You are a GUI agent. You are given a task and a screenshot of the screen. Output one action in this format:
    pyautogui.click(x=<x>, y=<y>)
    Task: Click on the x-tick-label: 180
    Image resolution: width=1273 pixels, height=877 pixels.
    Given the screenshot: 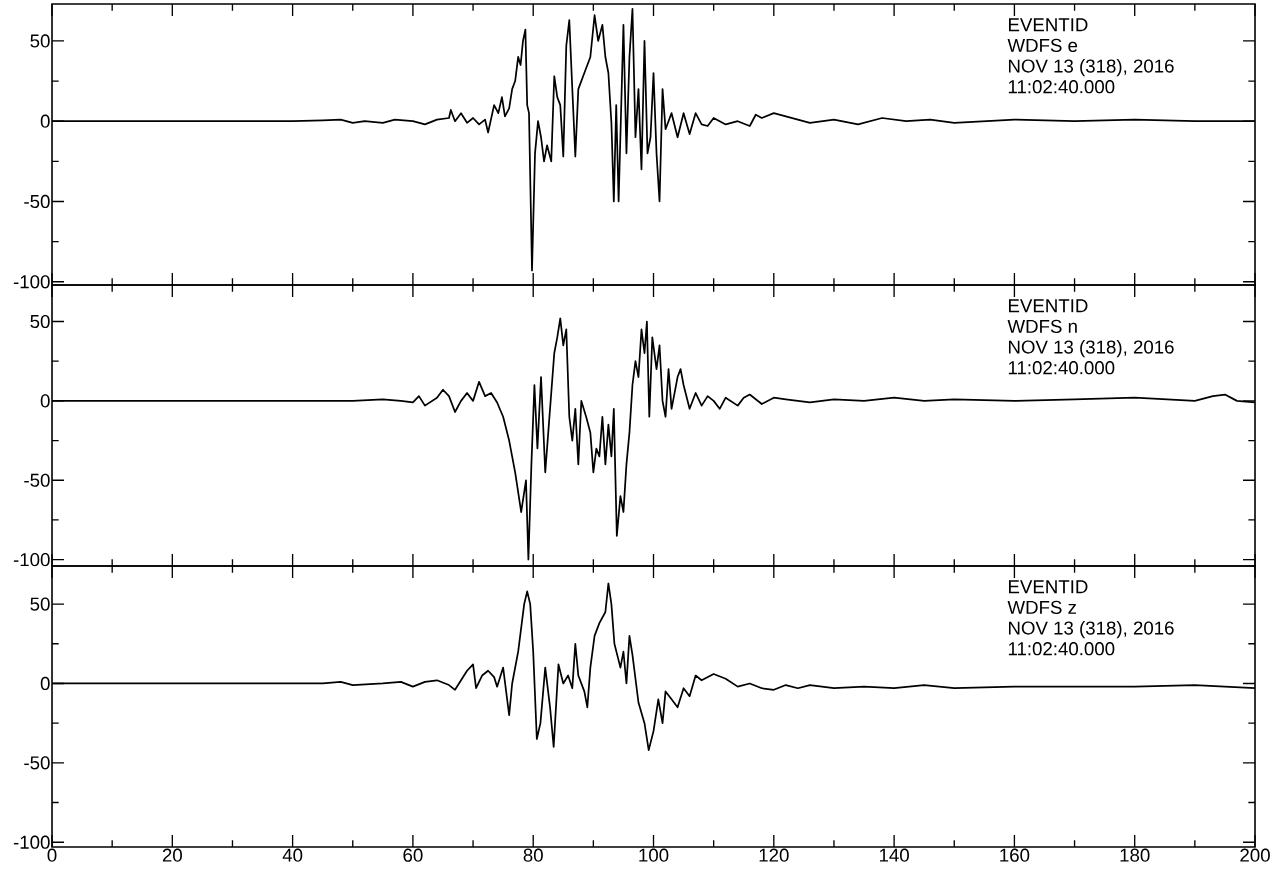 What is the action you would take?
    pyautogui.click(x=1135, y=855)
    